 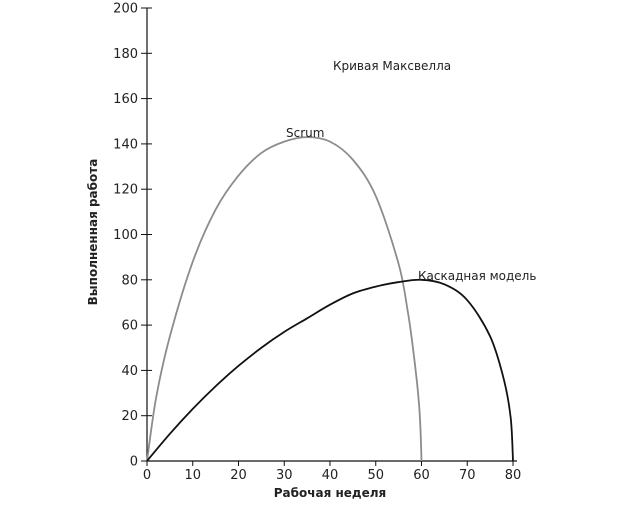 I want to click on x-tick-label: 10, so click(x=192, y=475).